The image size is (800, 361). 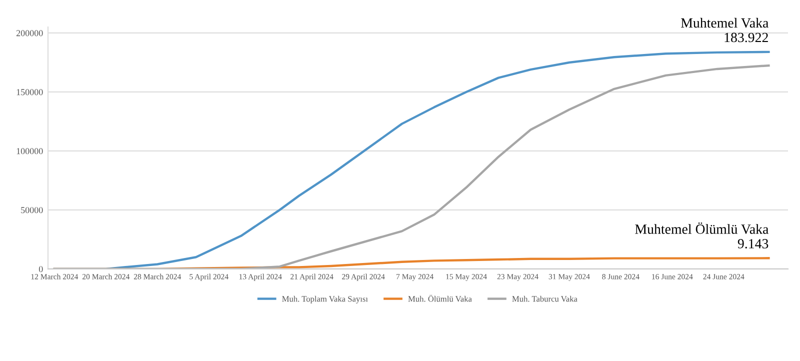 What do you see at coordinates (724, 30) in the screenshot?
I see `annotation: Muhtemel Vaka 183.922` at bounding box center [724, 30].